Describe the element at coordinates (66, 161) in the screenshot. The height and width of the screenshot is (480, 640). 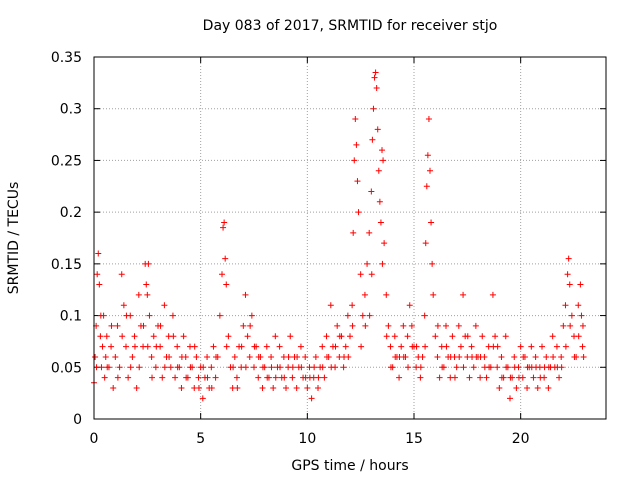
I see `y-tick-label: 0.25` at that location.